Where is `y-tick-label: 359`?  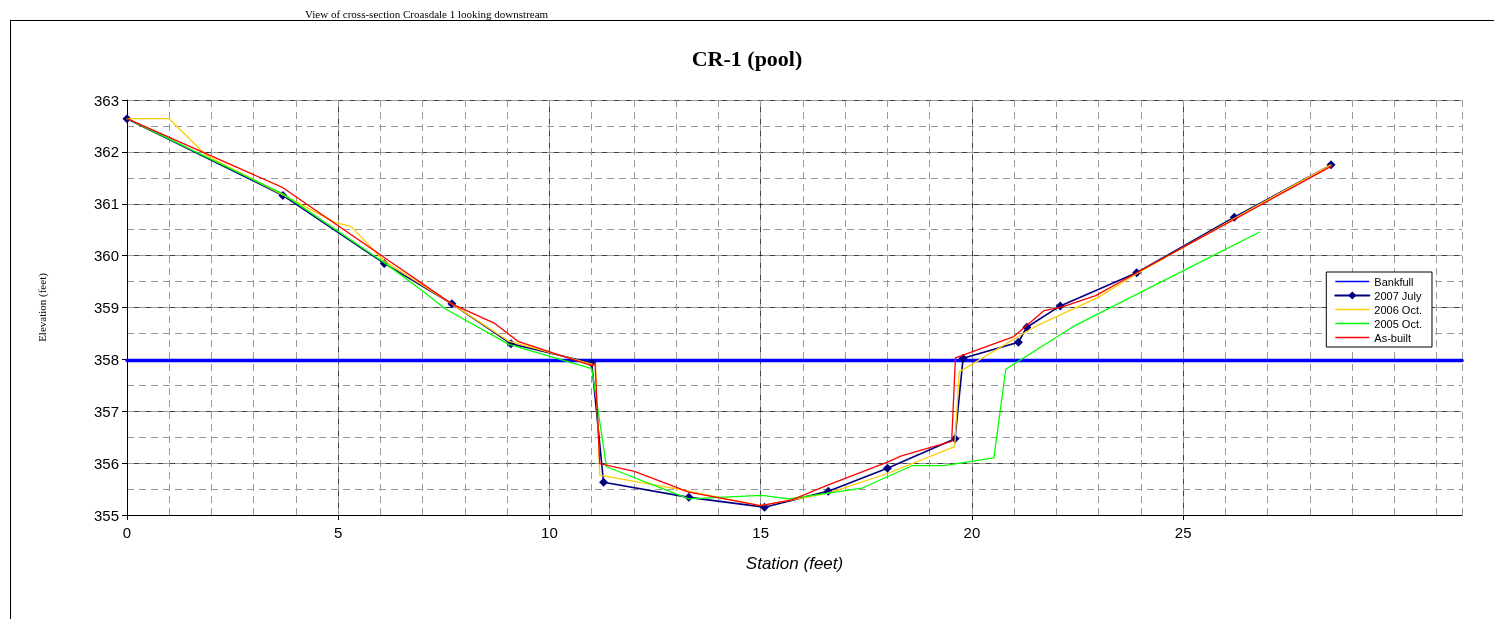 y-tick-label: 359 is located at coordinates (106, 307).